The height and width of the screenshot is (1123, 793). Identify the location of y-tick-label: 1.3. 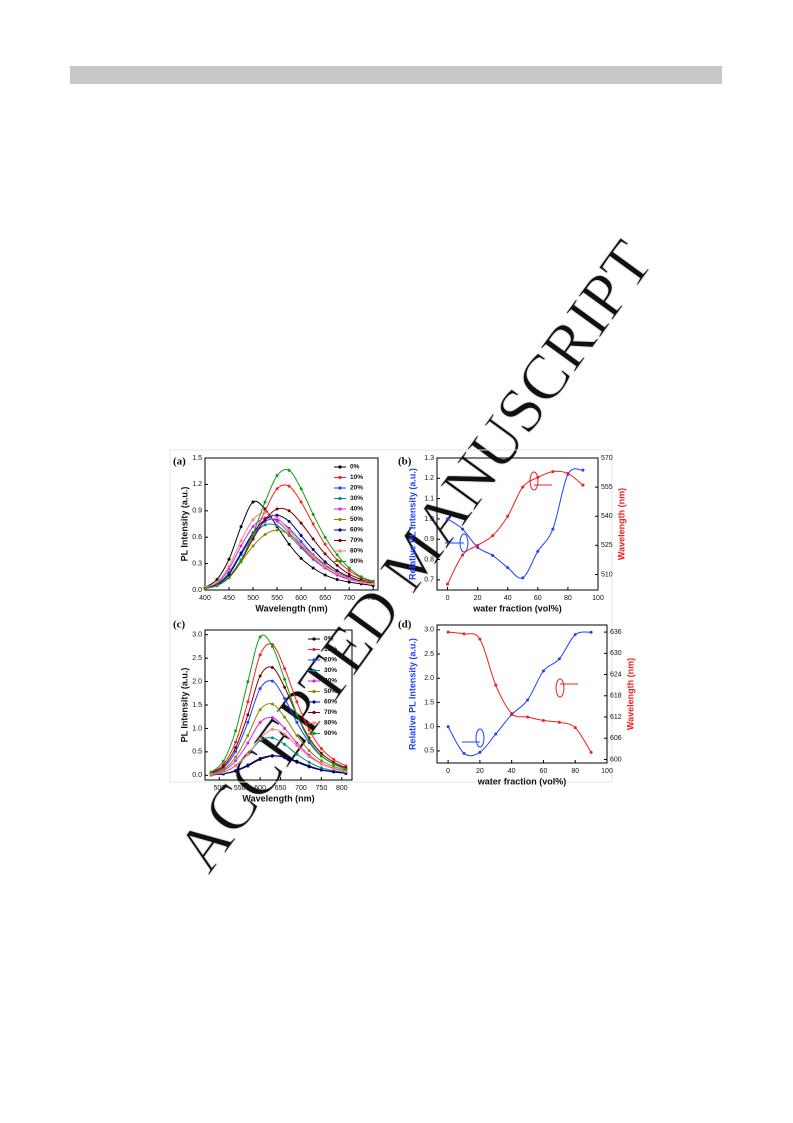
(429, 458).